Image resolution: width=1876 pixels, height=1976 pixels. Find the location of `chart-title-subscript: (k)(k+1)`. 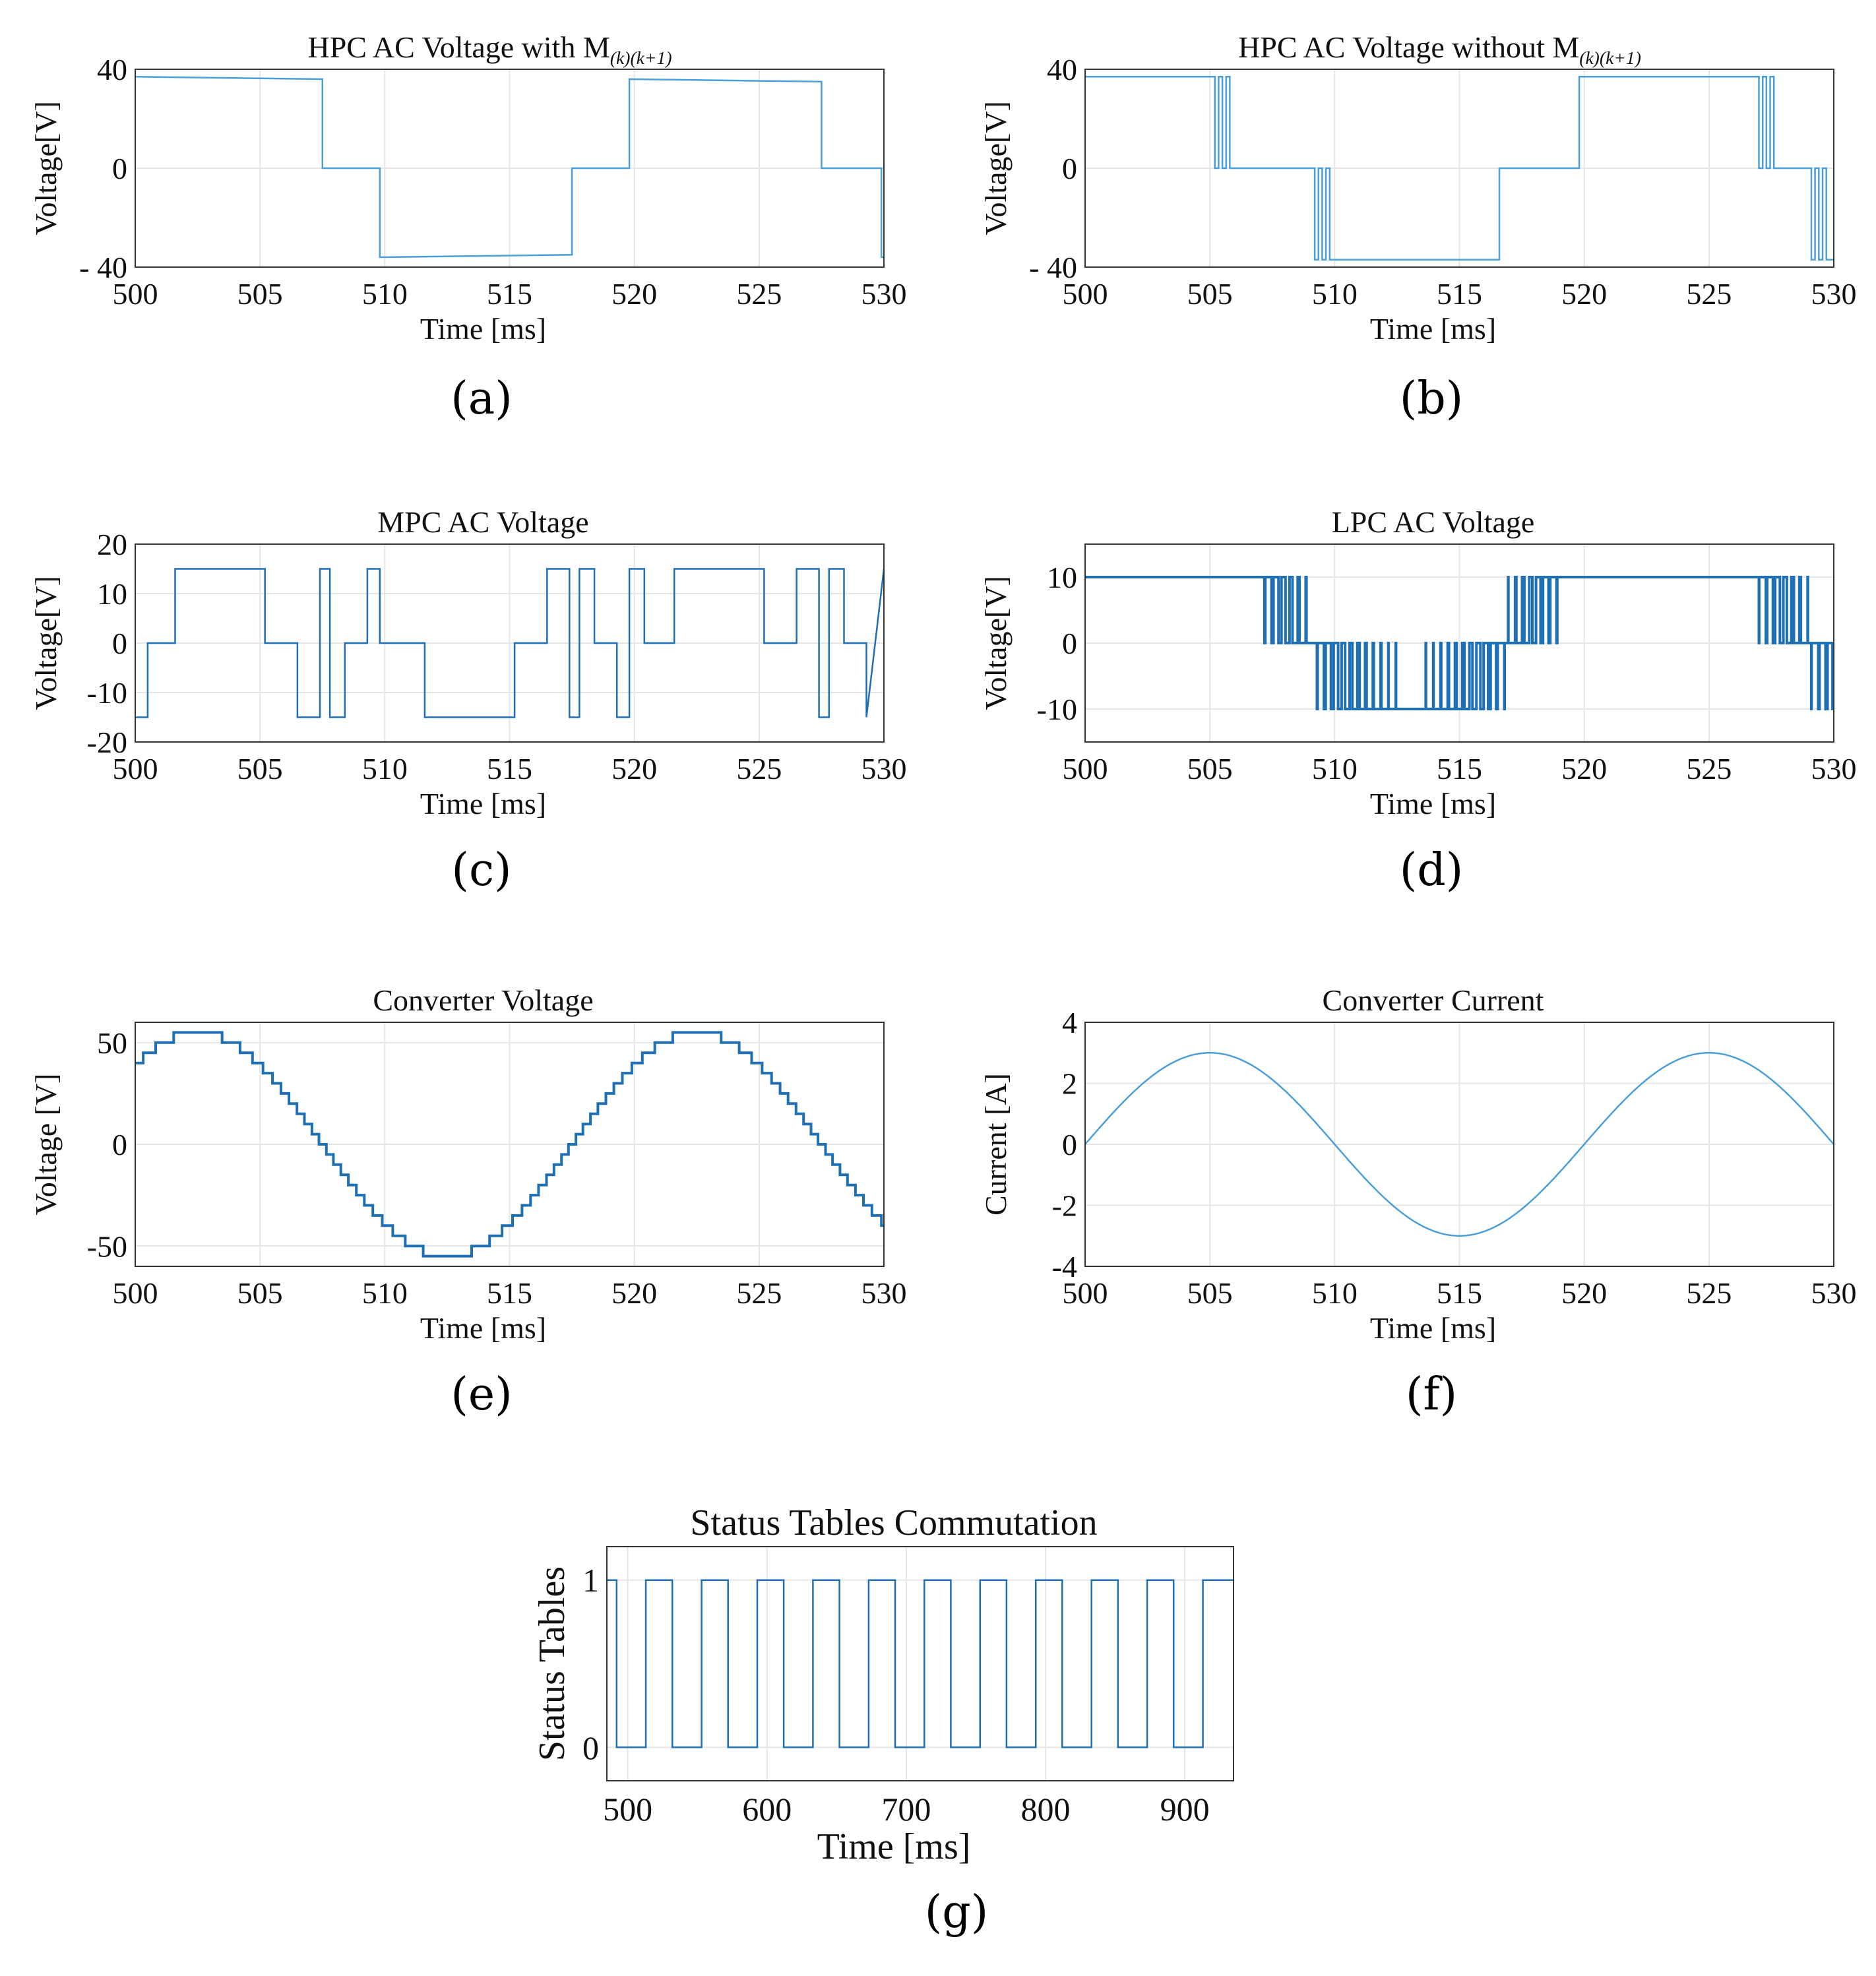

chart-title-subscript: (k)(k+1) is located at coordinates (1610, 57).